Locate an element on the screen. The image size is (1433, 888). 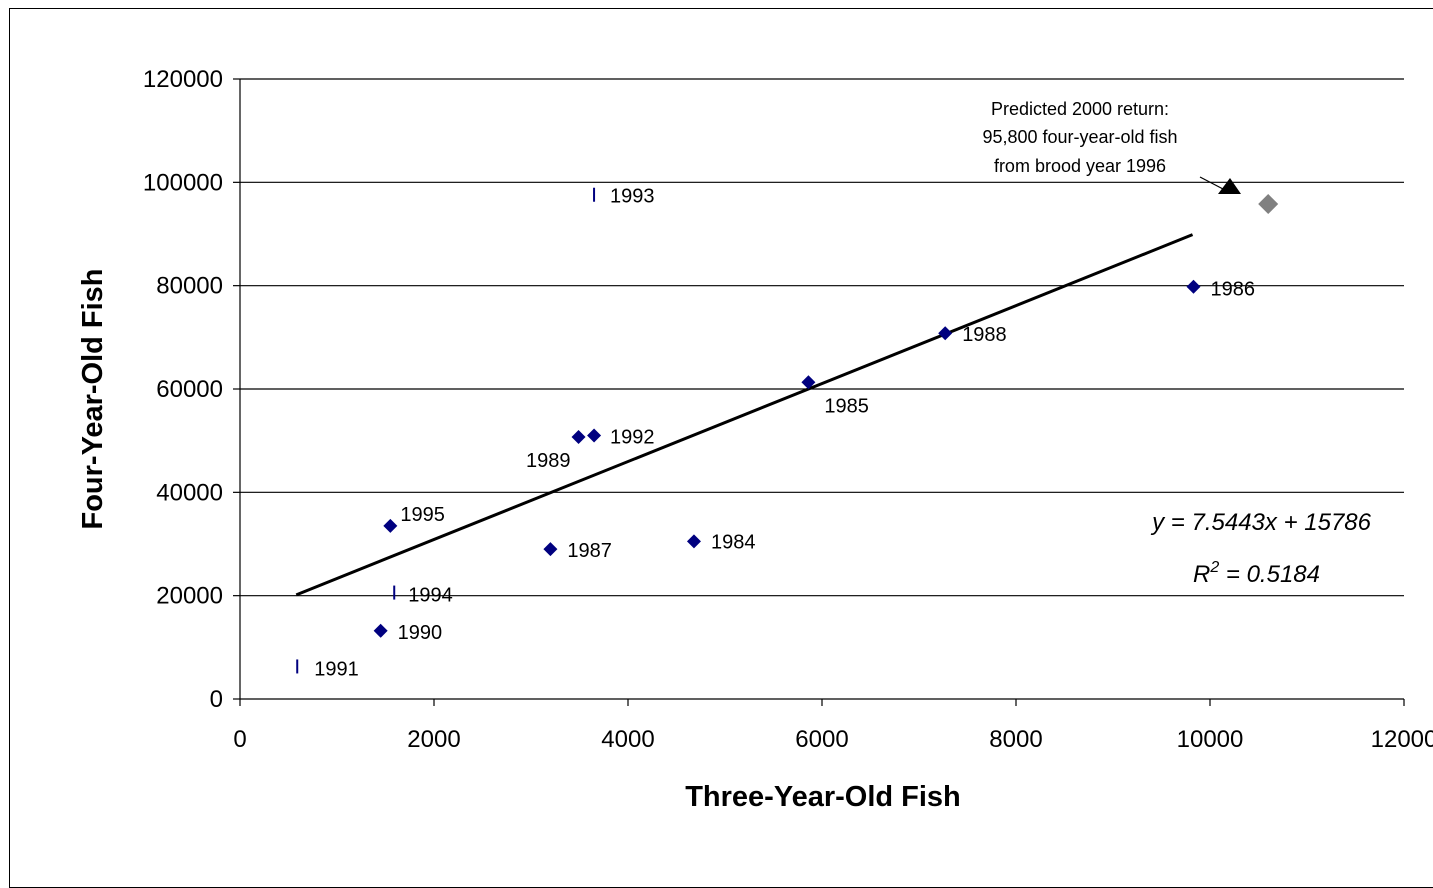
r-squared-prefix: R is located at coordinates (1201, 574).